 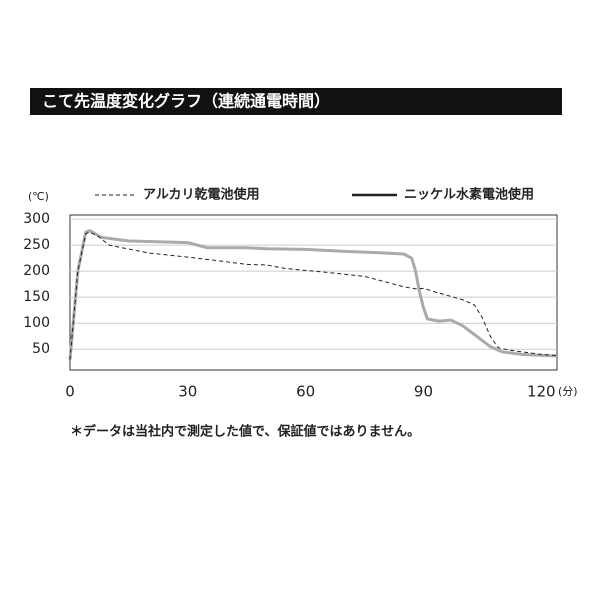 What do you see at coordinates (469, 195) in the screenshot?
I see `legend-label: ニッケル水素電池使用` at bounding box center [469, 195].